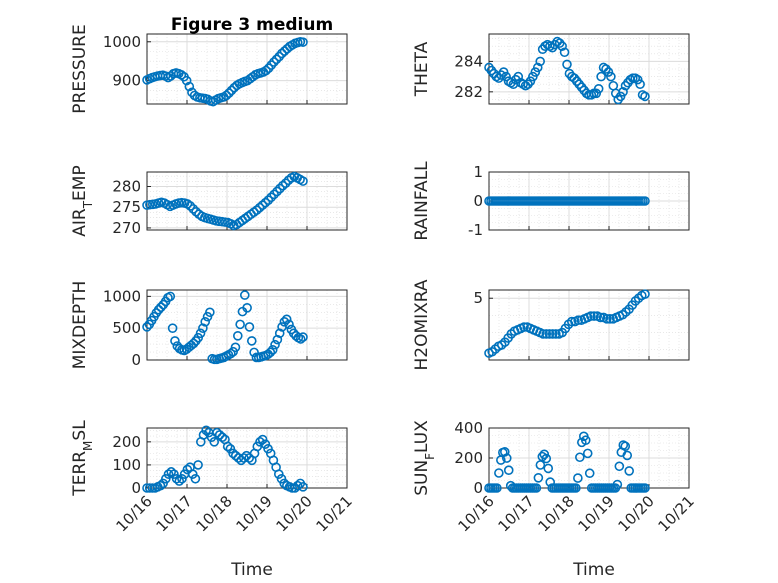 This screenshot has height=583, width=778. I want to click on y-tick-label: 1000, so click(122, 42).